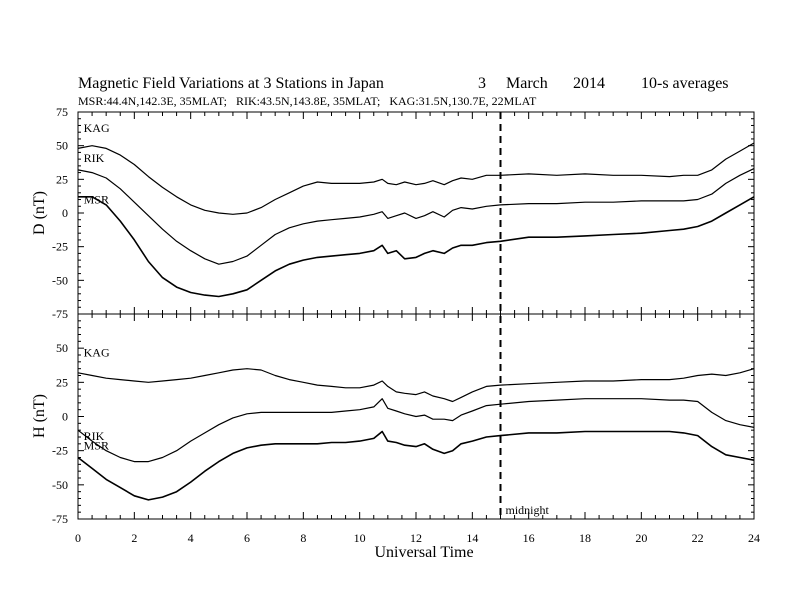 The height and width of the screenshot is (612, 792). Describe the element at coordinates (416, 538) in the screenshot. I see `x-tick-label: 12` at that location.